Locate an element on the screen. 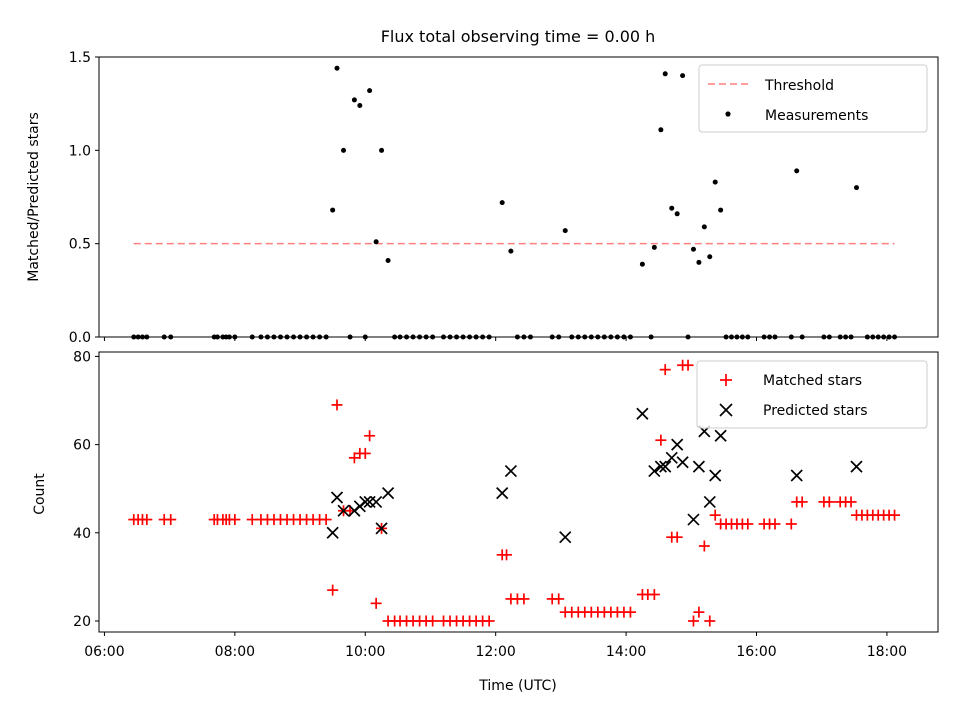 The image size is (960, 720). matched-legend-swatch is located at coordinates (726, 380).